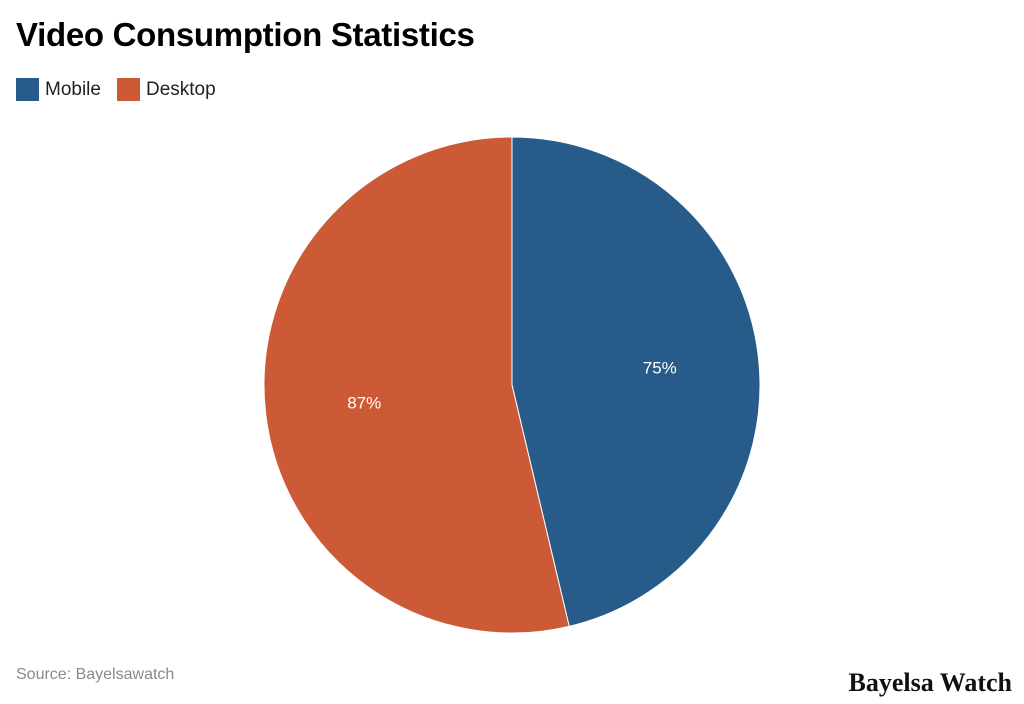 Image resolution: width=1024 pixels, height=704 pixels. I want to click on legend-label-desktop: Desktop, so click(180, 89).